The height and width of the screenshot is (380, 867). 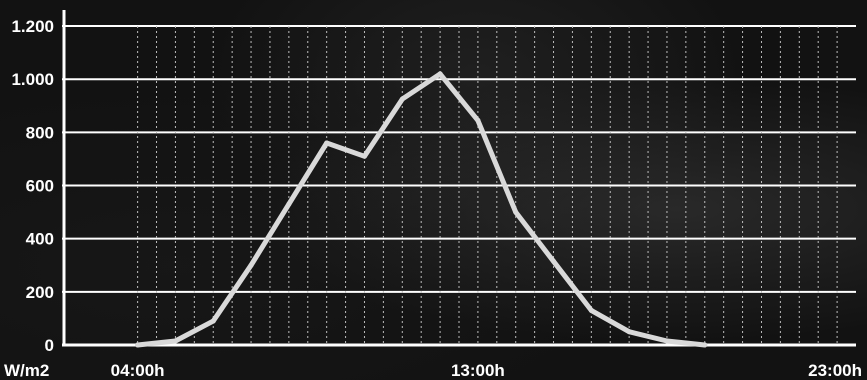 I want to click on y-tick-label: 200, so click(x=40, y=292).